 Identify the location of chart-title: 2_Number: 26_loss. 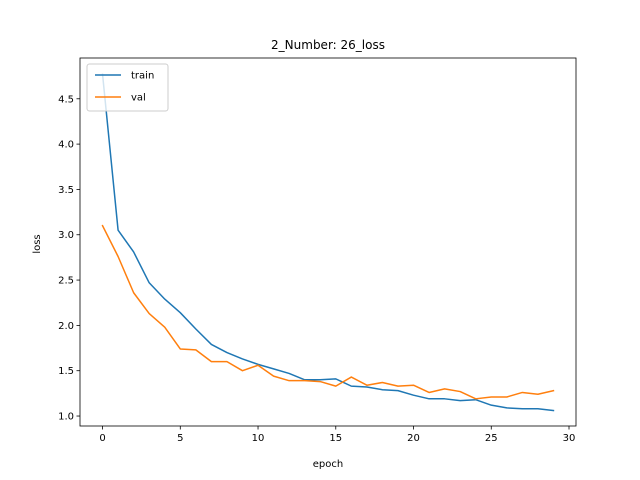
(328, 45).